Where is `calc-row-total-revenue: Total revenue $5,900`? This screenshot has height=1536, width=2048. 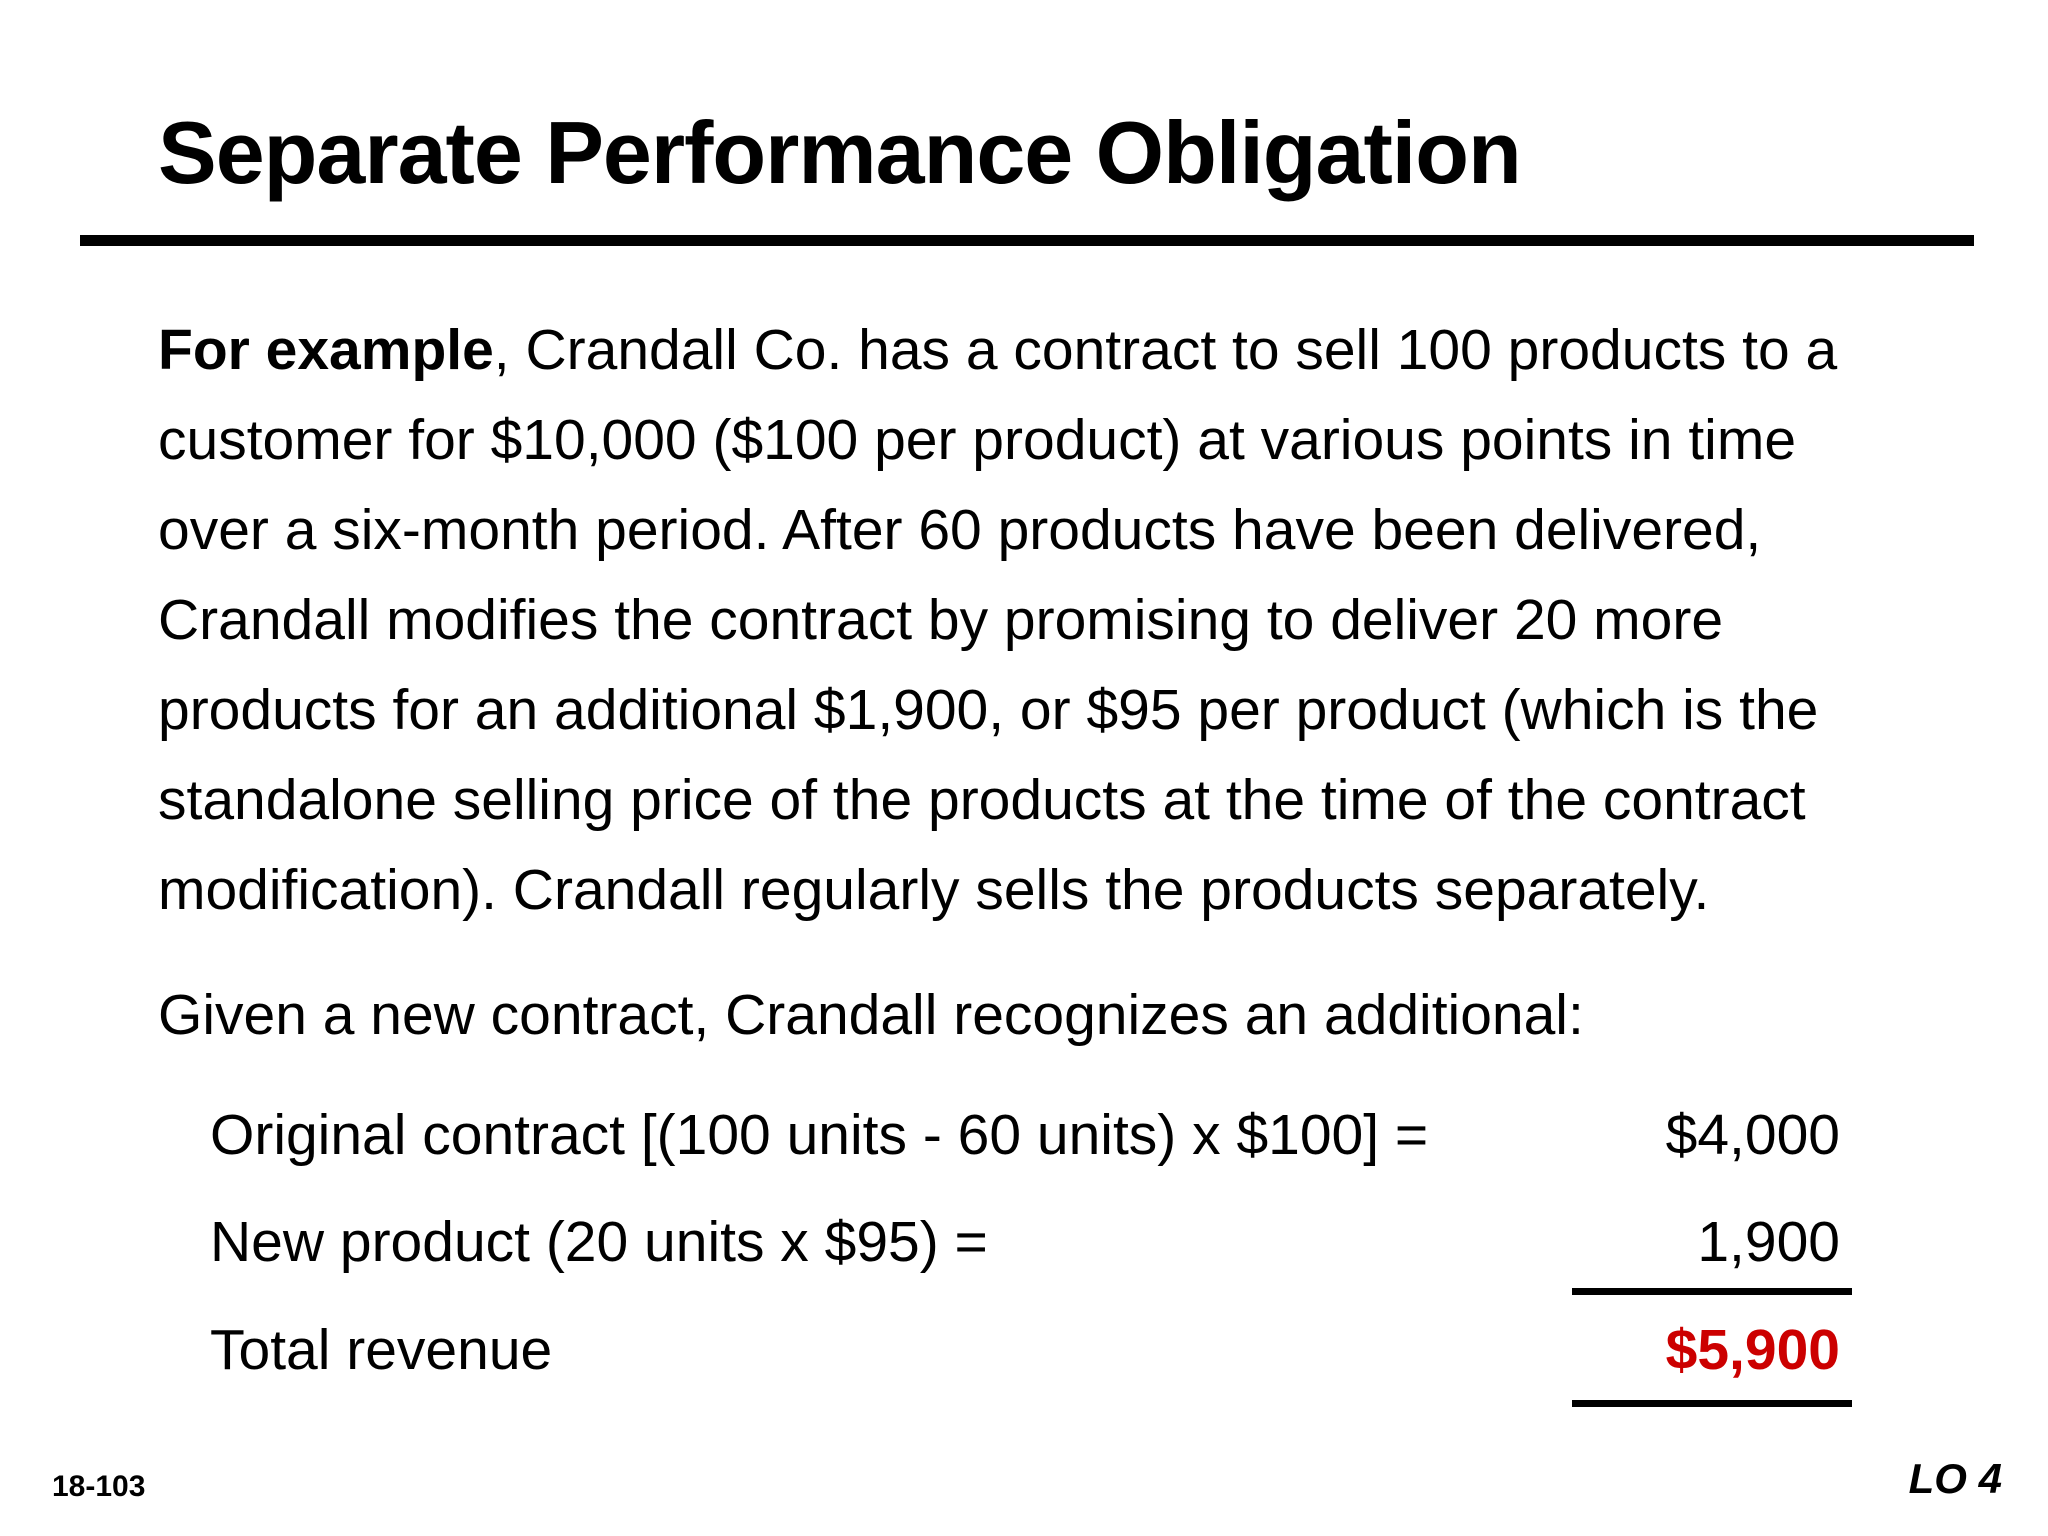
calc-row-total-revenue: Total revenue $5,900 is located at coordinates (1025, 1350).